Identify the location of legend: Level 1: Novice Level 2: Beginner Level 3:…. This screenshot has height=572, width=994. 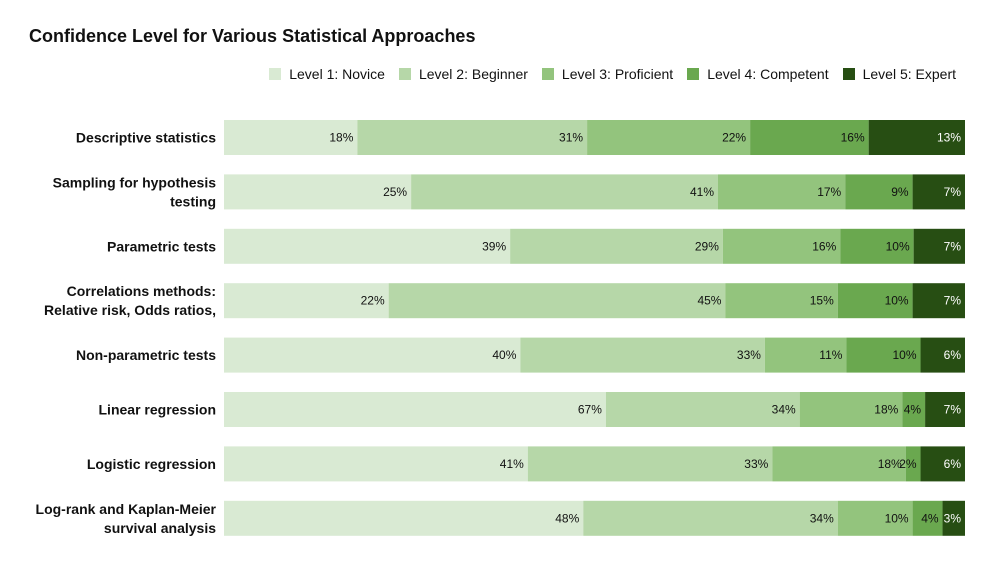
(612, 74).